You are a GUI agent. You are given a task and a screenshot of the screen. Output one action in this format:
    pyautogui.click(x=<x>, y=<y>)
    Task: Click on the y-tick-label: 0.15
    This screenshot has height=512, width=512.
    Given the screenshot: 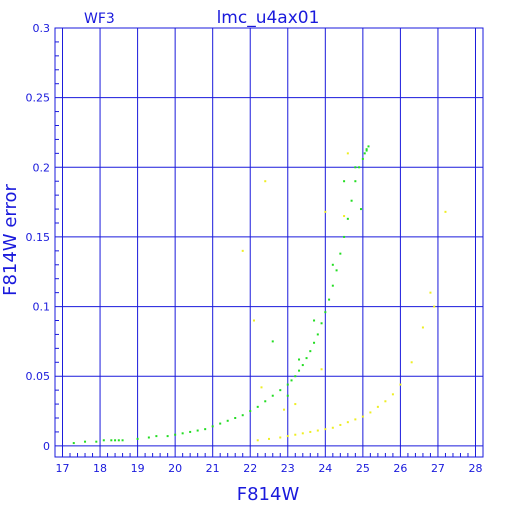 What is the action you would take?
    pyautogui.click(x=38, y=237)
    